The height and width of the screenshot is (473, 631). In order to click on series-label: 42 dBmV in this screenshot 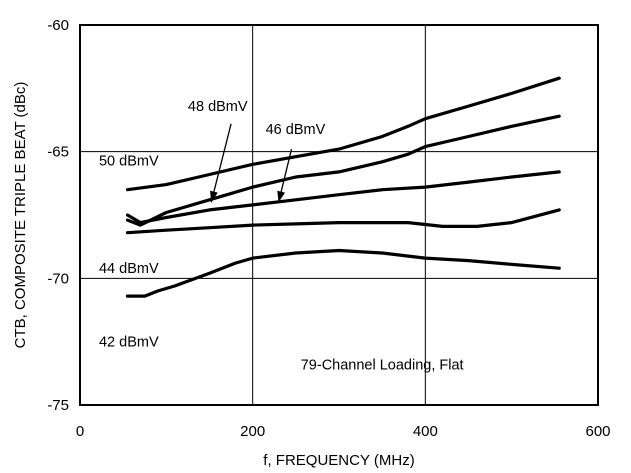, I will do `click(129, 343)`.